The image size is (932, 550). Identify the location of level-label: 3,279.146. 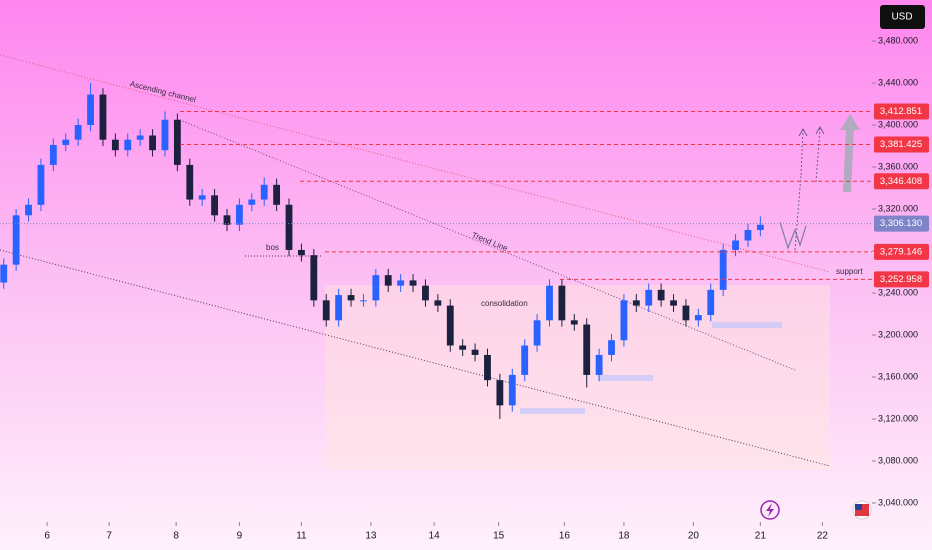
(901, 251).